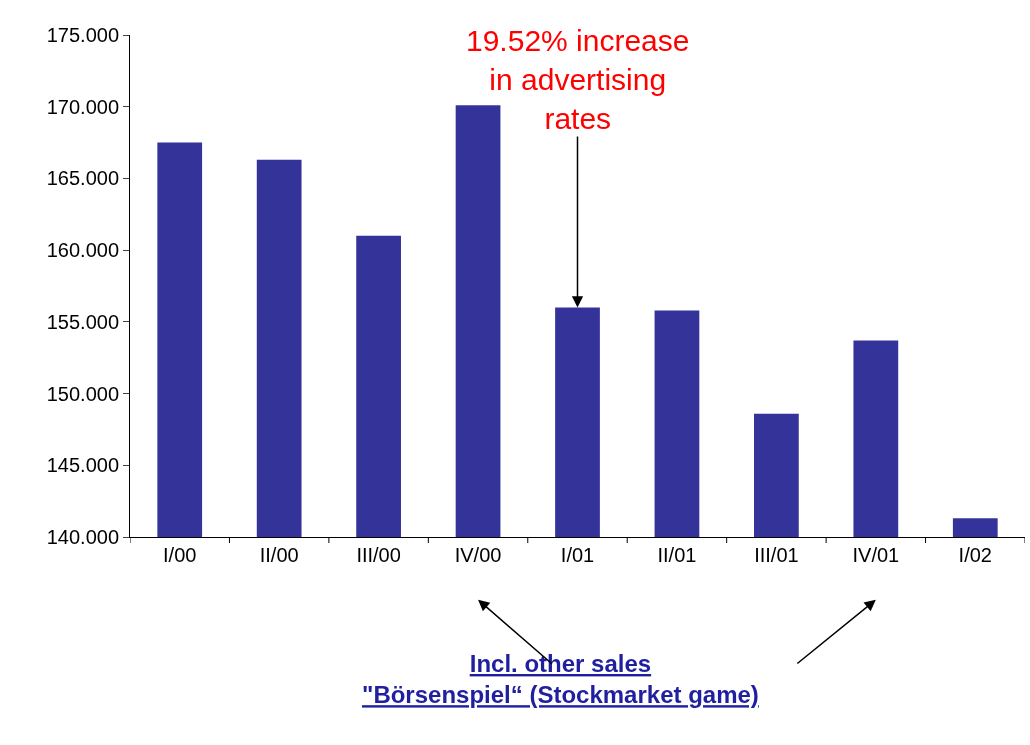 The height and width of the screenshot is (745, 1030). Describe the element at coordinates (776, 555) in the screenshot. I see `x-tick-label: III/01` at that location.